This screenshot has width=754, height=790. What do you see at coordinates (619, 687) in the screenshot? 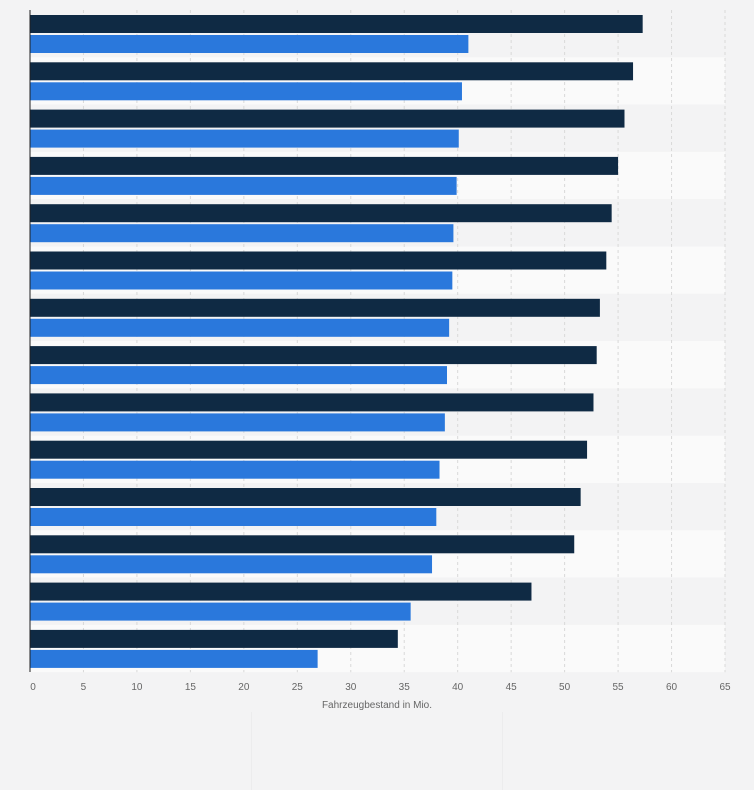
I see `x-tick-label: 55` at bounding box center [619, 687].